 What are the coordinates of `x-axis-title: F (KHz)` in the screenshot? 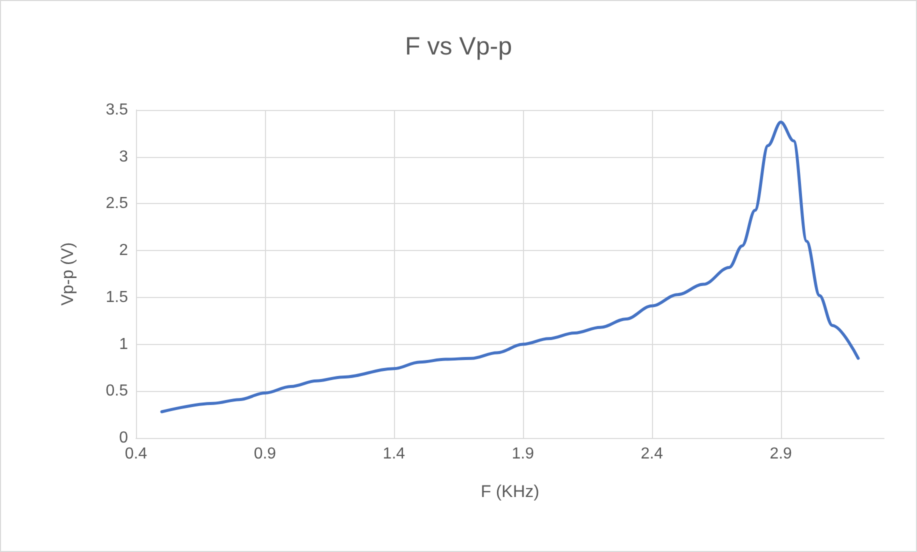 It's located at (510, 491).